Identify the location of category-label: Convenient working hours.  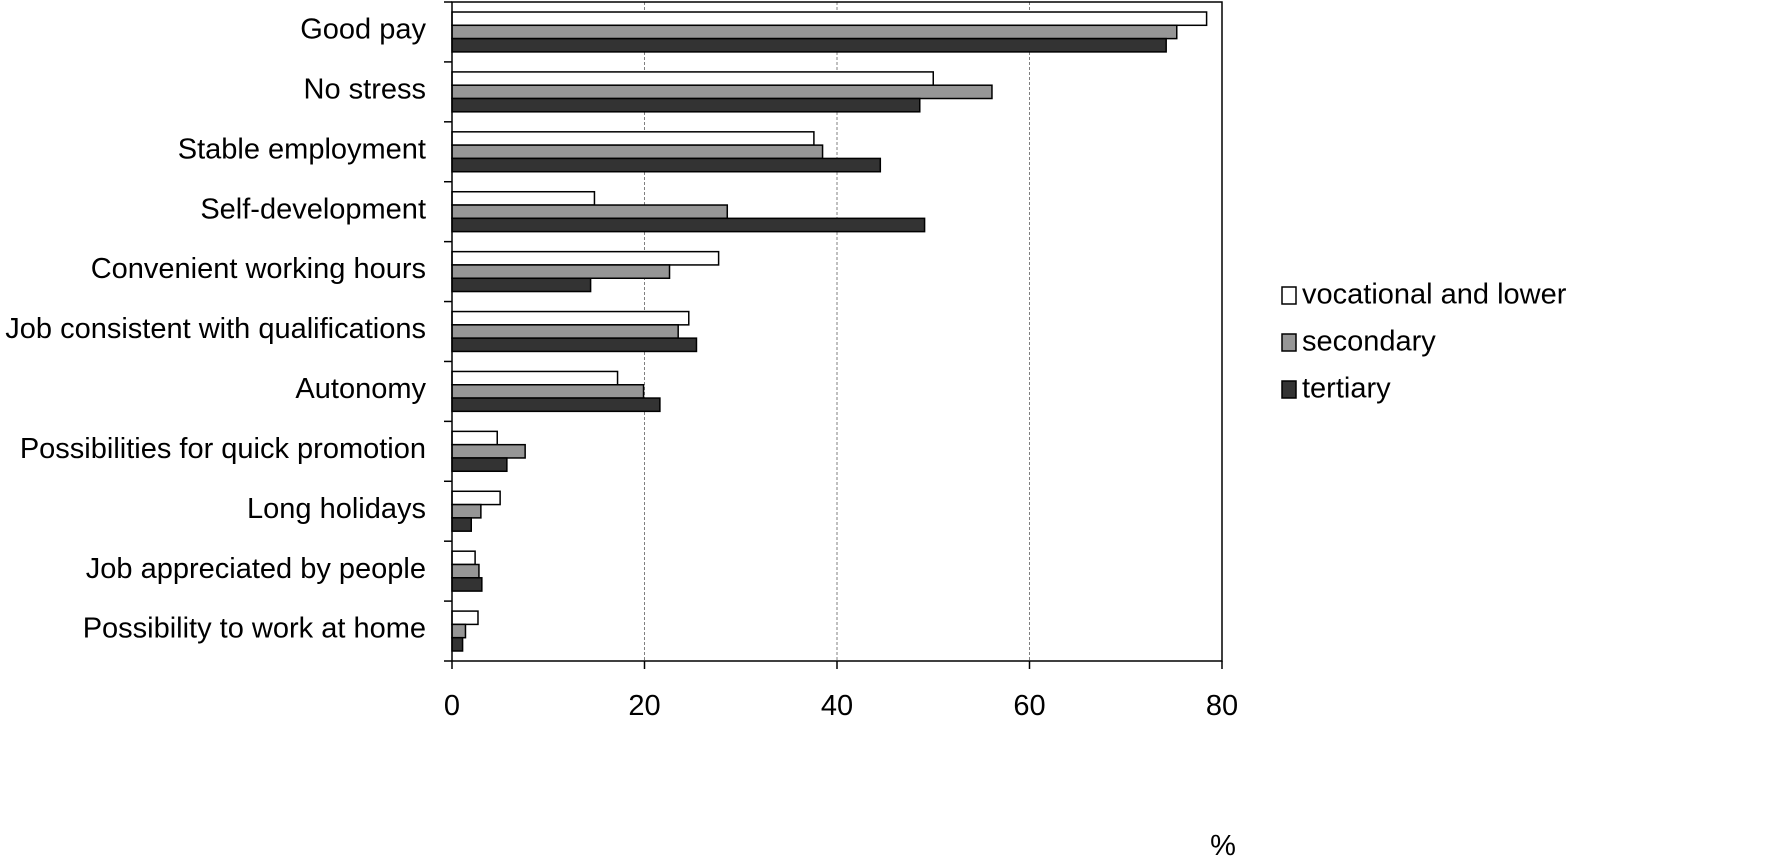
(258, 269).